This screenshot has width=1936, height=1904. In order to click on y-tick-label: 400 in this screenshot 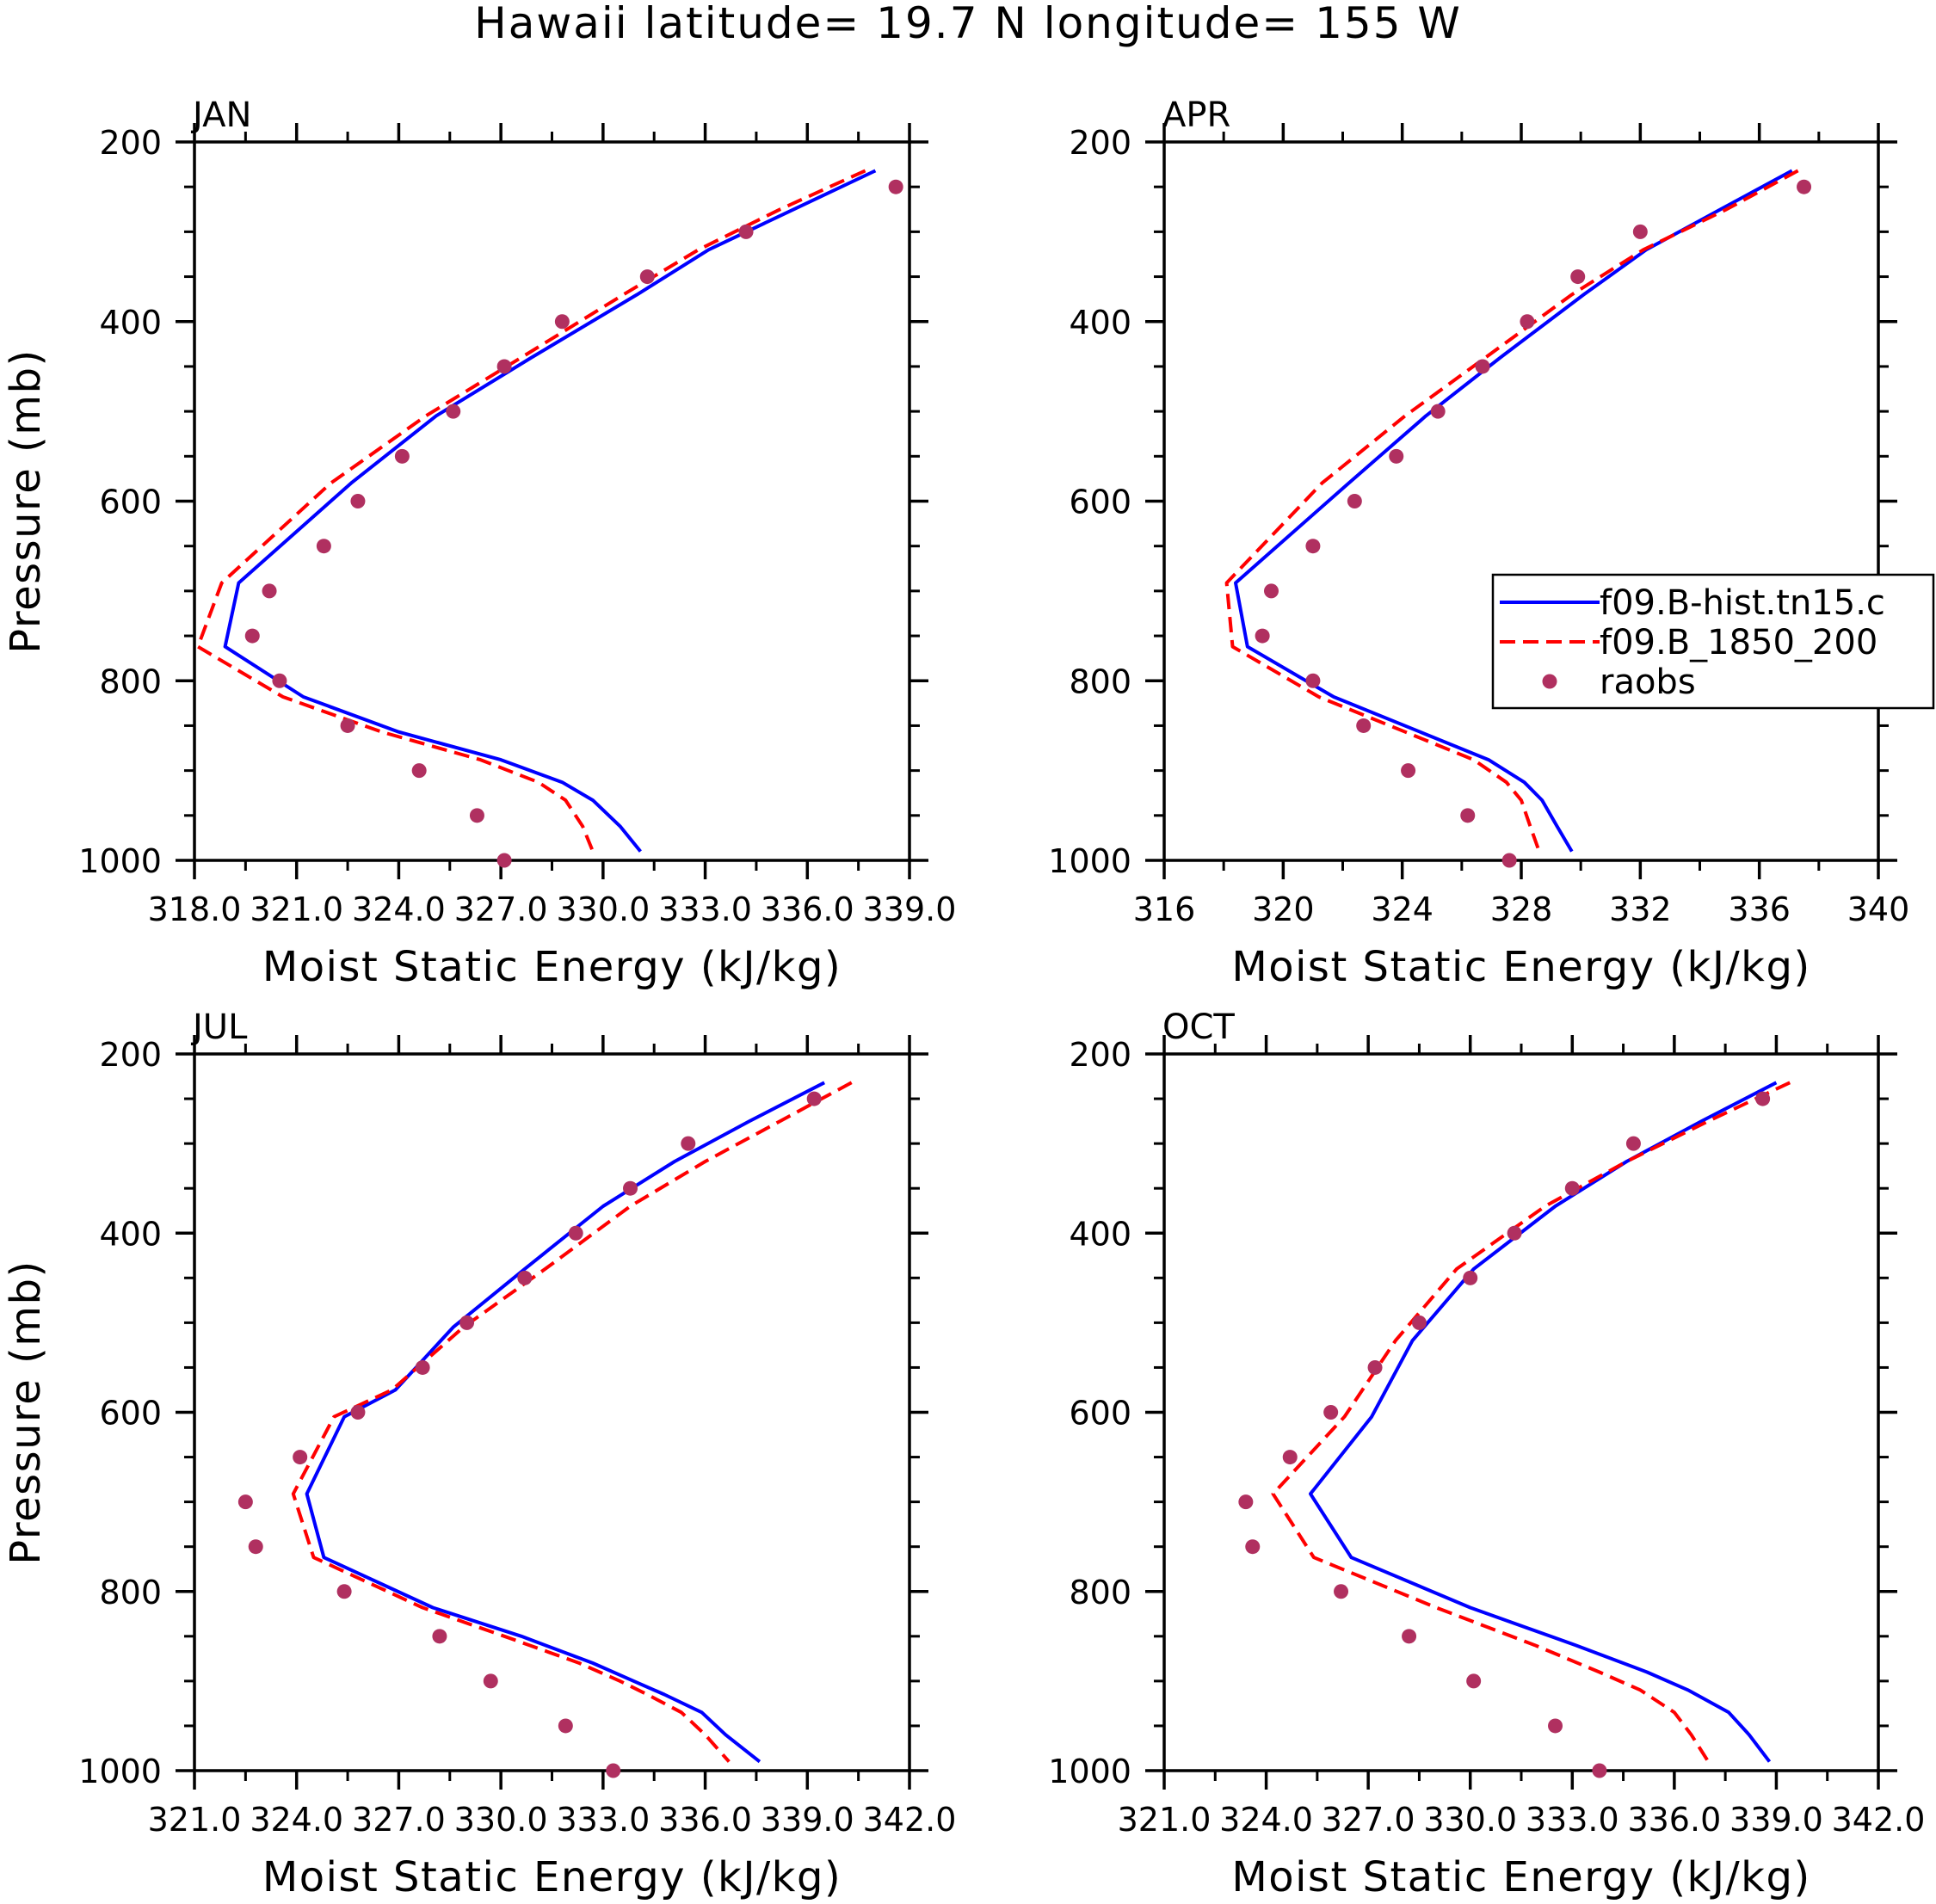, I will do `click(1100, 1234)`.